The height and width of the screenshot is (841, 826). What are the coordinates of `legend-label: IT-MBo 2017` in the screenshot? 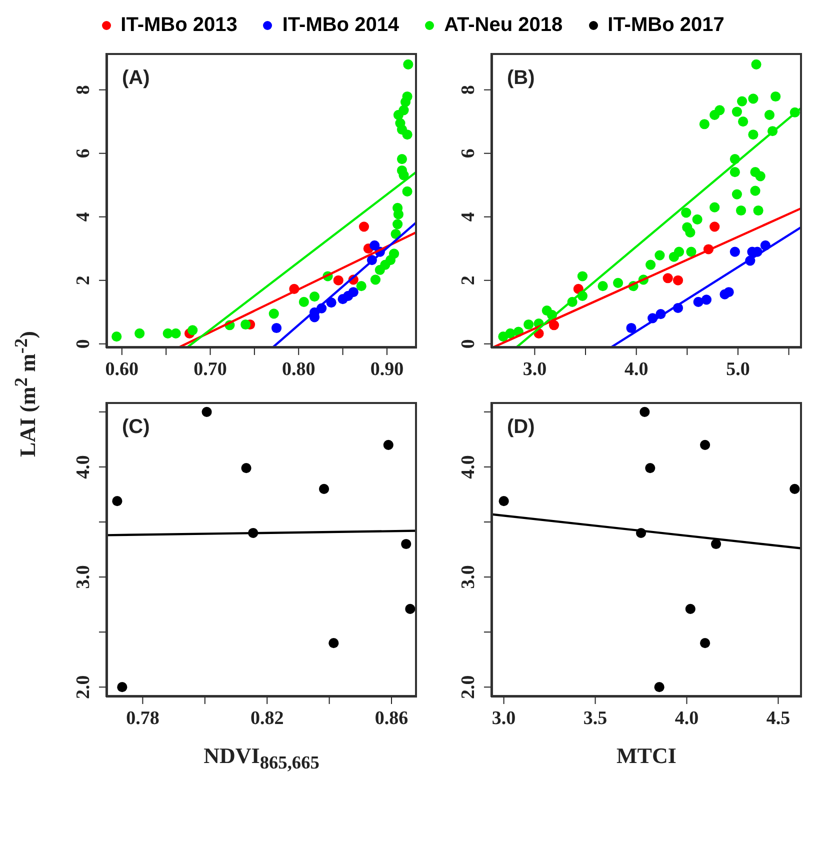 It's located at (666, 25).